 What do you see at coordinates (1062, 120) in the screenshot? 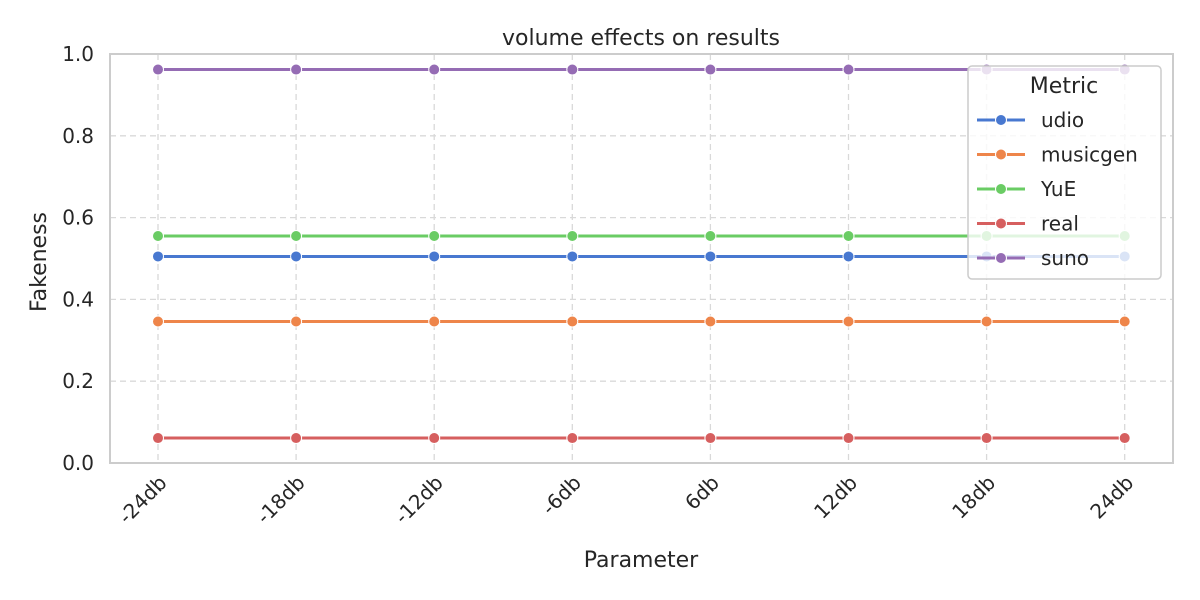
I see `legend-label: udio` at bounding box center [1062, 120].